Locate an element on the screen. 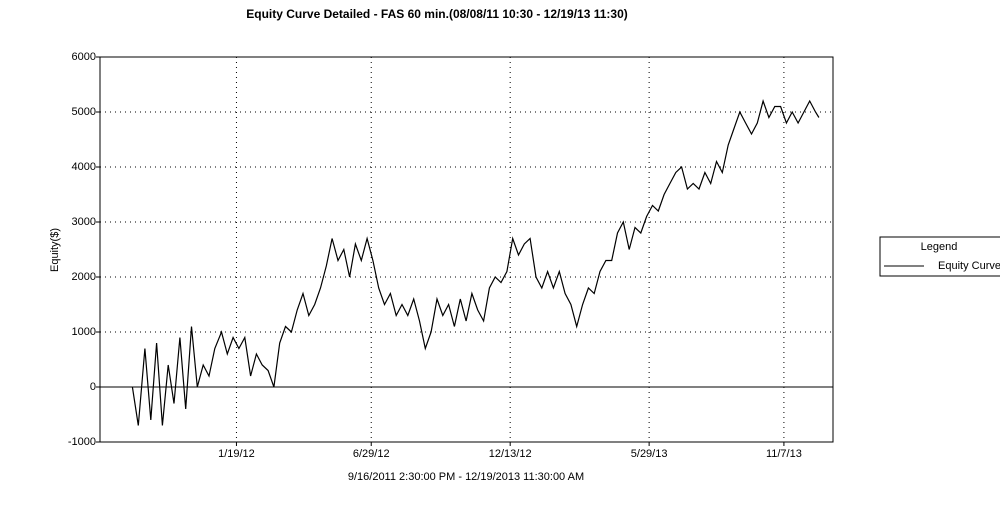  legend-label: Equity Curve is located at coordinates (969, 266).